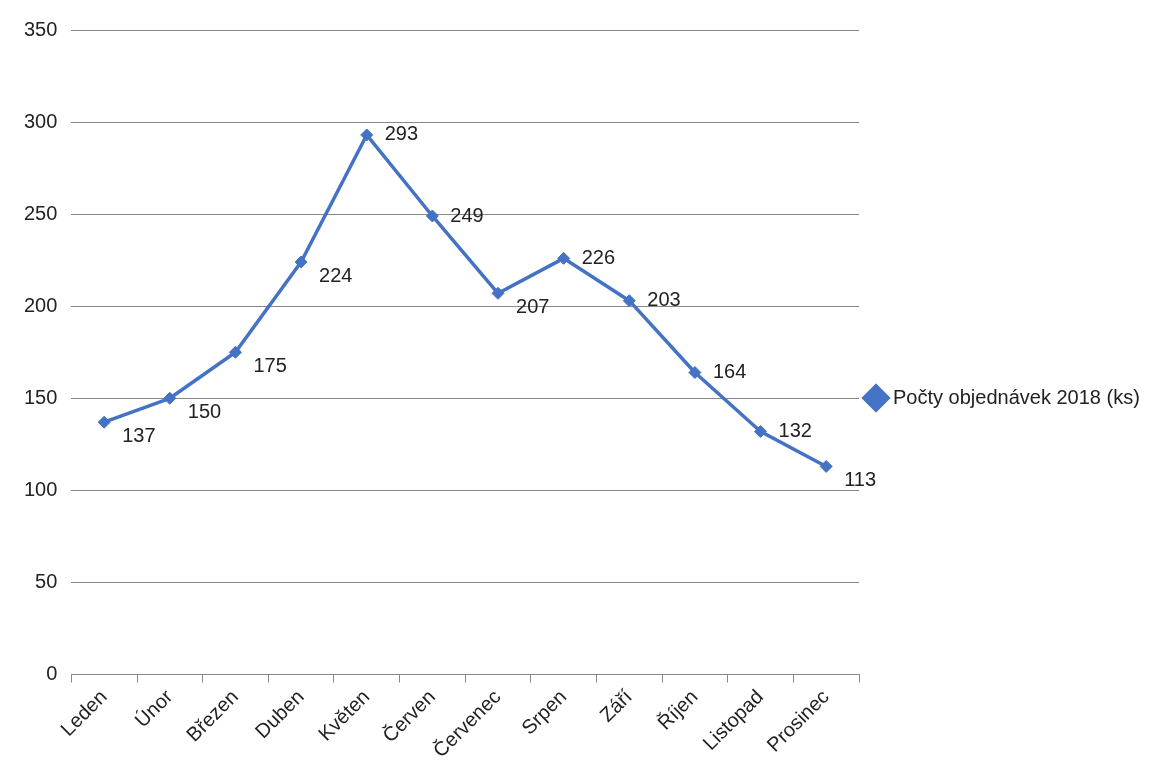 The width and height of the screenshot is (1152, 776). Describe the element at coordinates (52, 673) in the screenshot. I see `y-tick-label: 0` at that location.